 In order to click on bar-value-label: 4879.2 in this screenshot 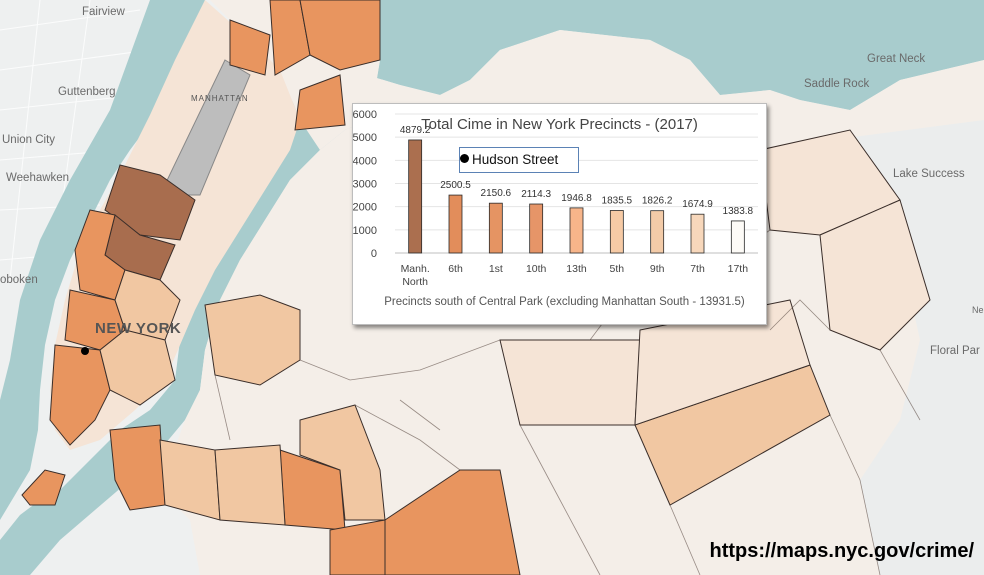, I will do `click(415, 130)`.